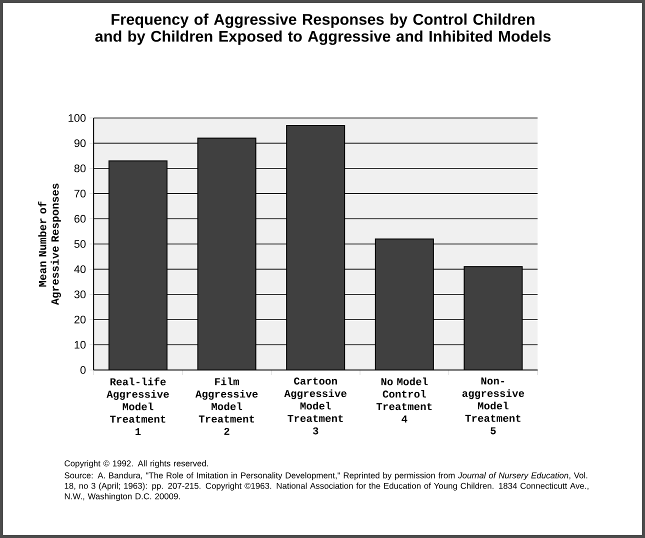 The image size is (645, 538). Describe the element at coordinates (80, 143) in the screenshot. I see `y-tick-label: 90` at that location.